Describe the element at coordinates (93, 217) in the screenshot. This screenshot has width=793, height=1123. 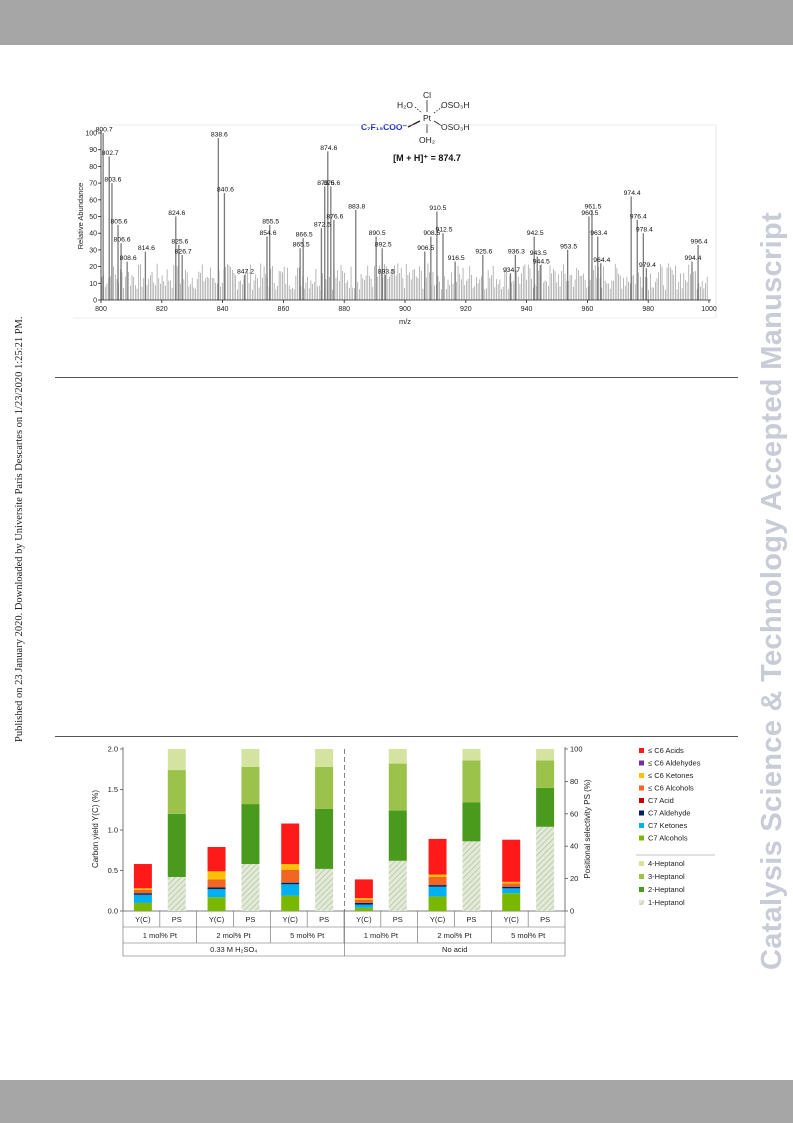
I see `ms-y-tick-label: 50` at that location.